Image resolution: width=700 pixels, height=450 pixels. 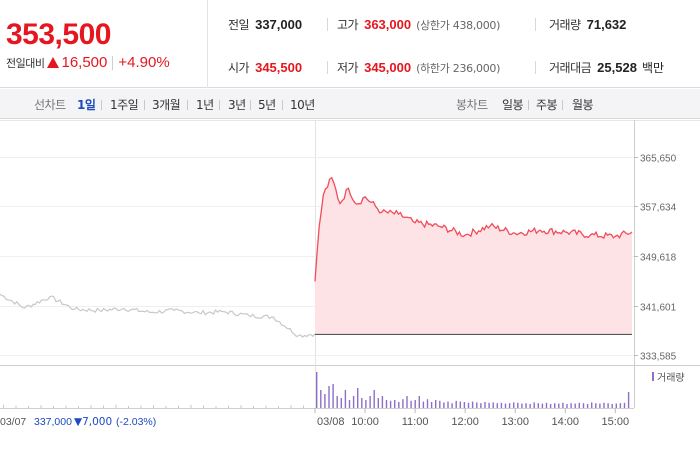 I want to click on period-10years: 10년, so click(x=302, y=105).